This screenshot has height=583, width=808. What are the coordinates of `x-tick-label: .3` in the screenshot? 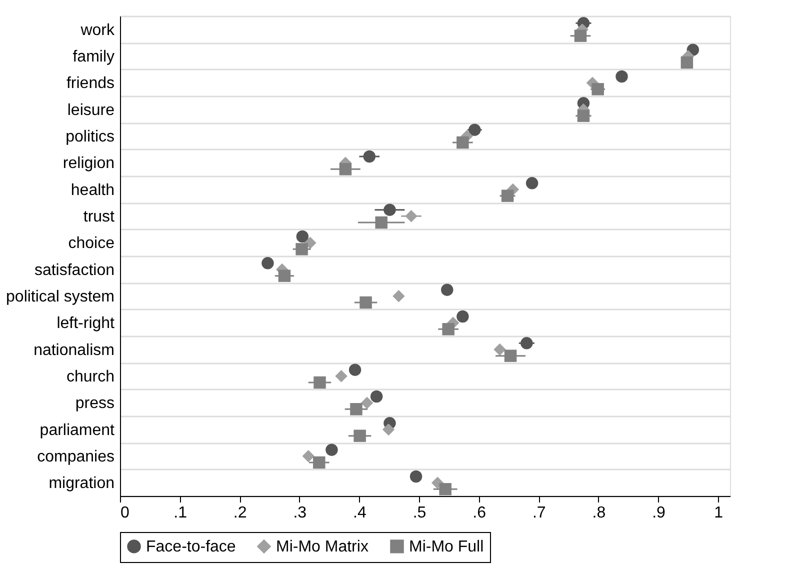 It's located at (300, 513).